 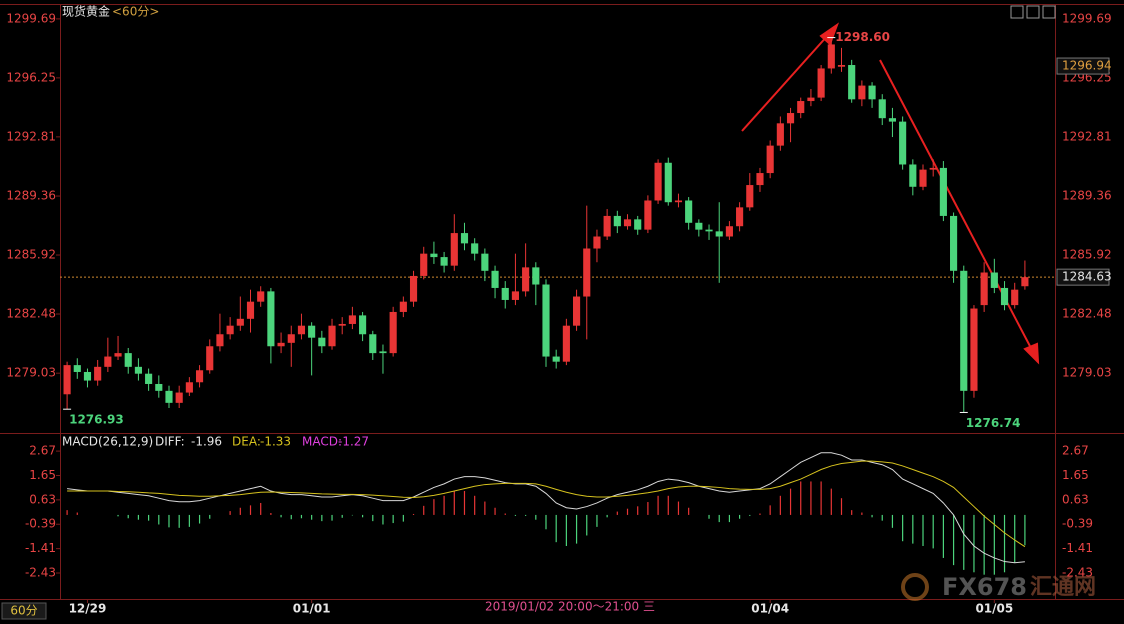 I want to click on last-price-label: 1284.63, so click(x=1087, y=277).